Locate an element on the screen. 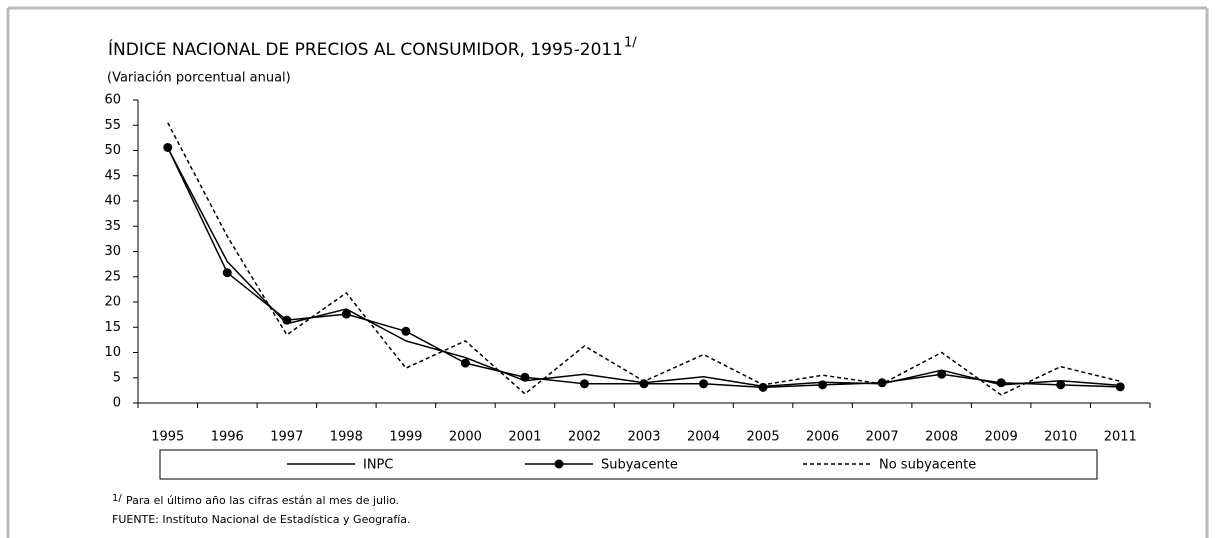  x-tick-label: 2010 is located at coordinates (1060, 437).